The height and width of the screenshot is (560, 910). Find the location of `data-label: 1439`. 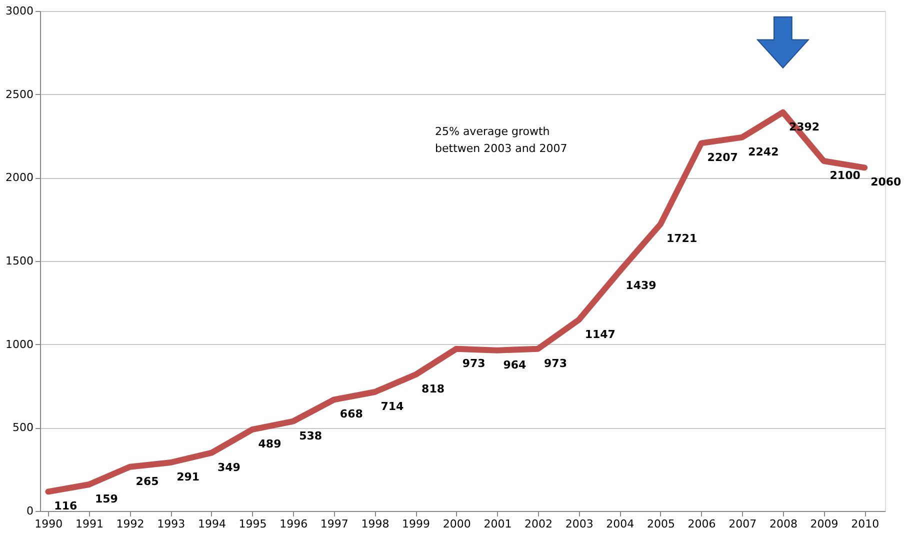

data-label: 1439 is located at coordinates (641, 285).